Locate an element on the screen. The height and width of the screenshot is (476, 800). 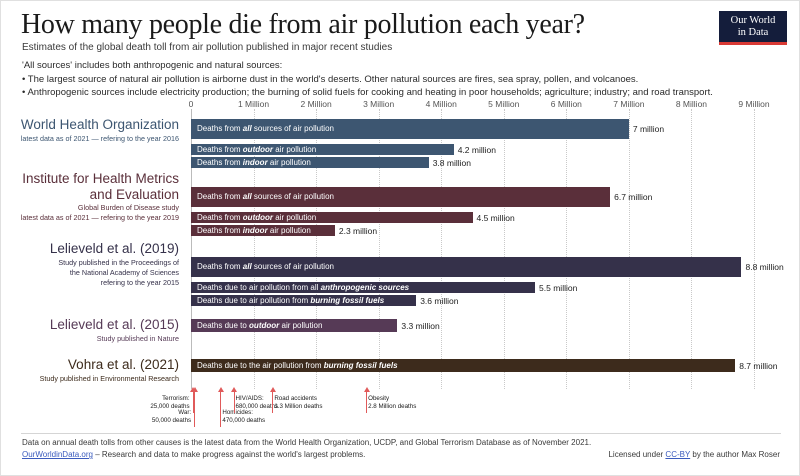
bar-value-label: 4.2 million is located at coordinates (476, 149).